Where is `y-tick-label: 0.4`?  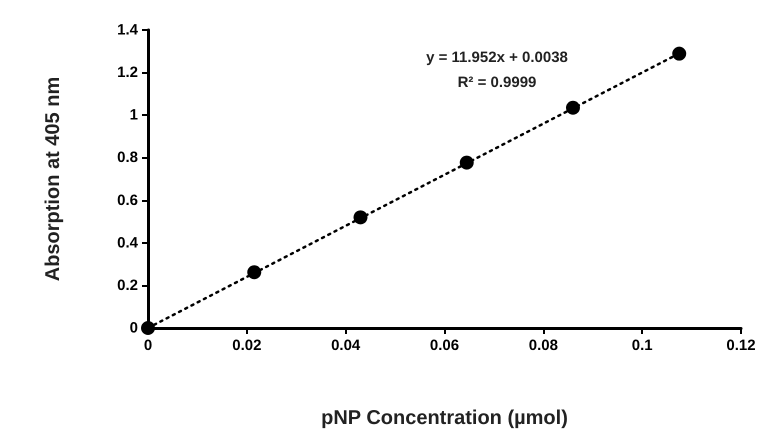 y-tick-label: 0.4 is located at coordinates (128, 243).